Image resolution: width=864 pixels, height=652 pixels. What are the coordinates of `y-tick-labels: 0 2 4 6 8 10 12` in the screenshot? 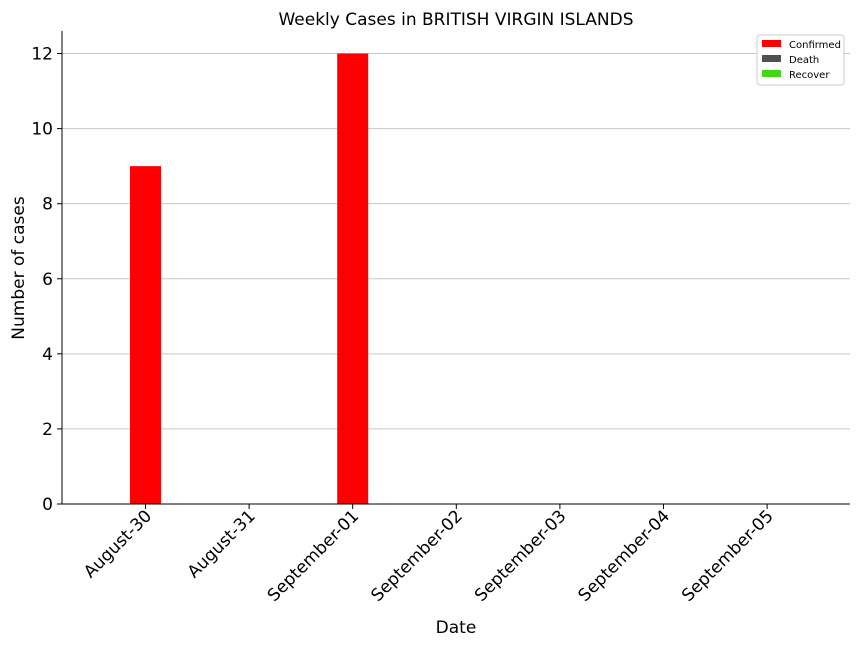 It's located at (46, 280).